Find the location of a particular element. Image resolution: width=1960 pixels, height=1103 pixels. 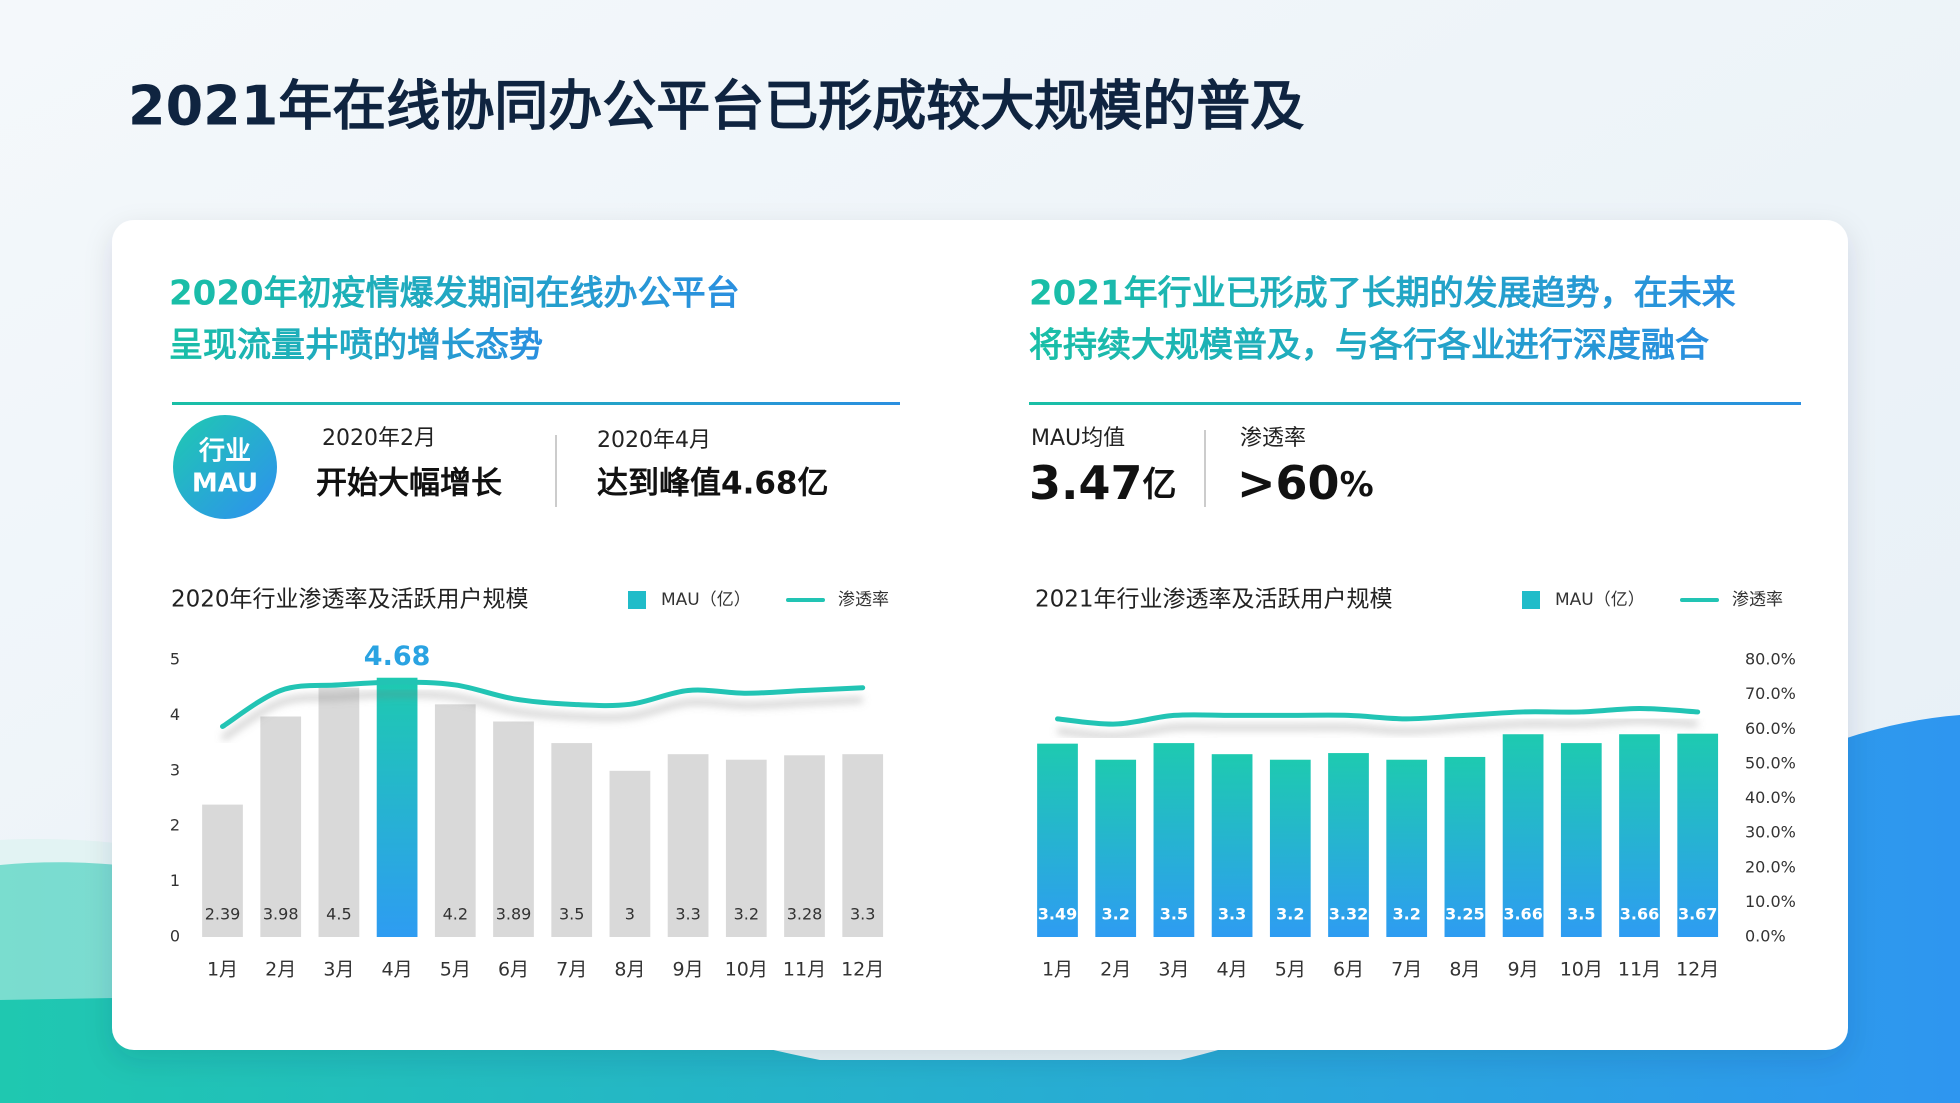

stat-label: 2020年2月 is located at coordinates (379, 438).